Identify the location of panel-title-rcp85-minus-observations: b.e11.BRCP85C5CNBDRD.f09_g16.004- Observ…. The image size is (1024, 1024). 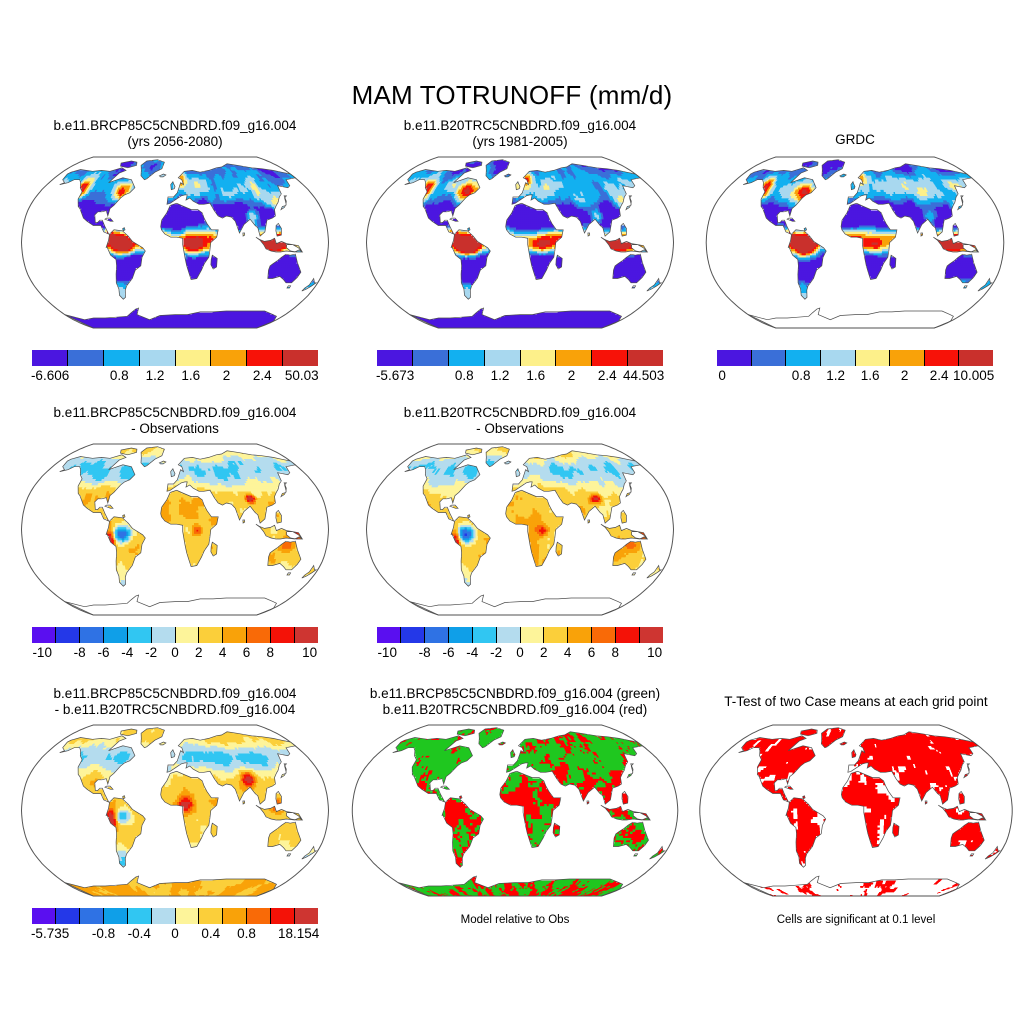
(175, 420).